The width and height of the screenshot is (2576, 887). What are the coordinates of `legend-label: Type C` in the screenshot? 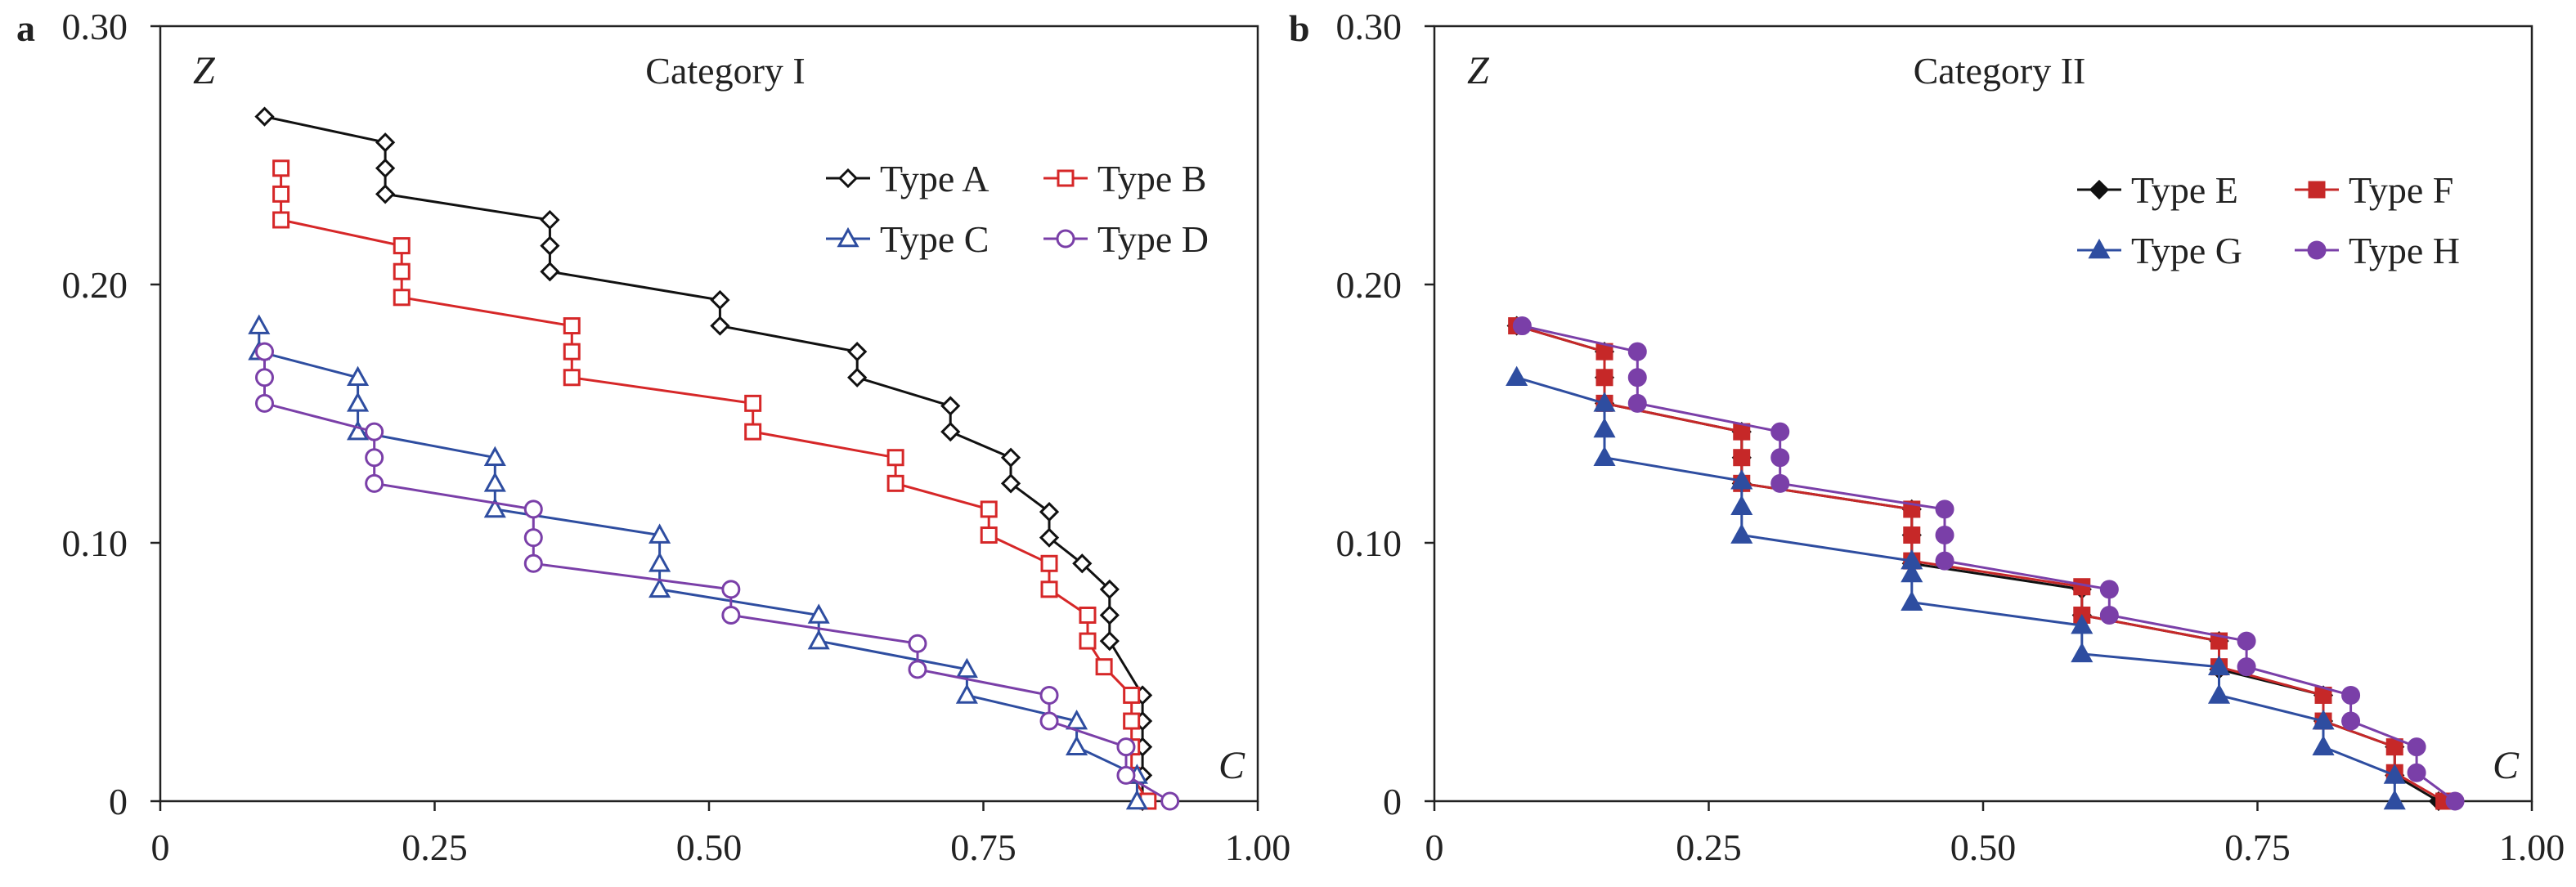 It's located at (935, 239).